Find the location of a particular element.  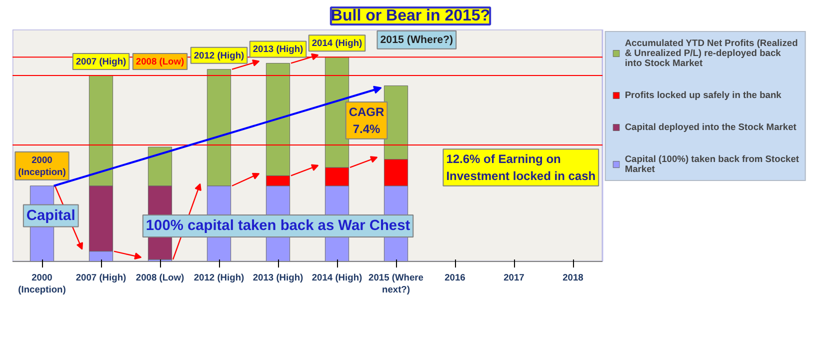

legend-label: Accumulated YTD Net Profits (Realized & Unrealized P/L) re-deployed back into Stock Market is located at coordinates (711, 53).